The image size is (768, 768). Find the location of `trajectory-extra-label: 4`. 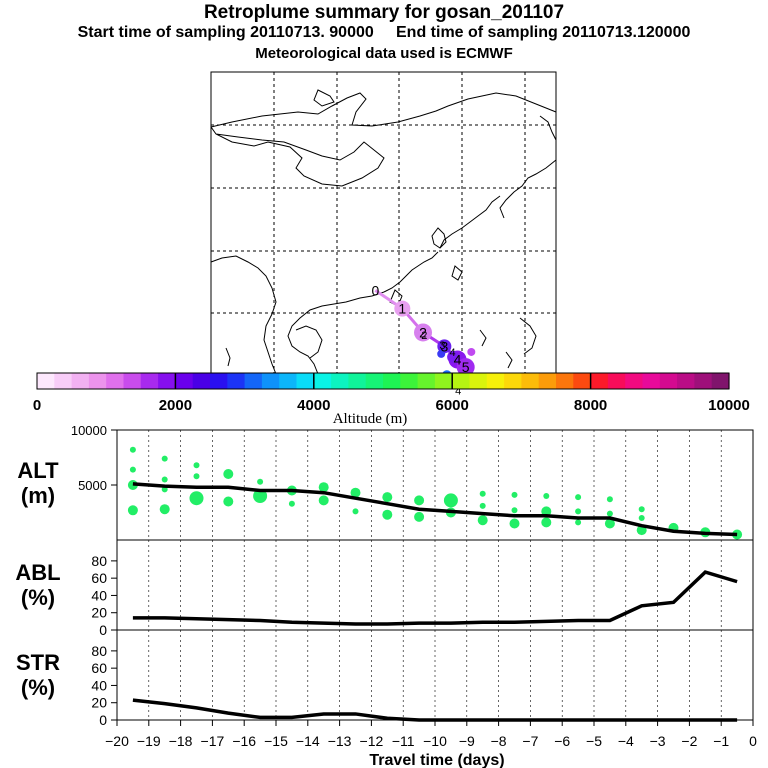

trajectory-extra-label: 4 is located at coordinates (458, 391).